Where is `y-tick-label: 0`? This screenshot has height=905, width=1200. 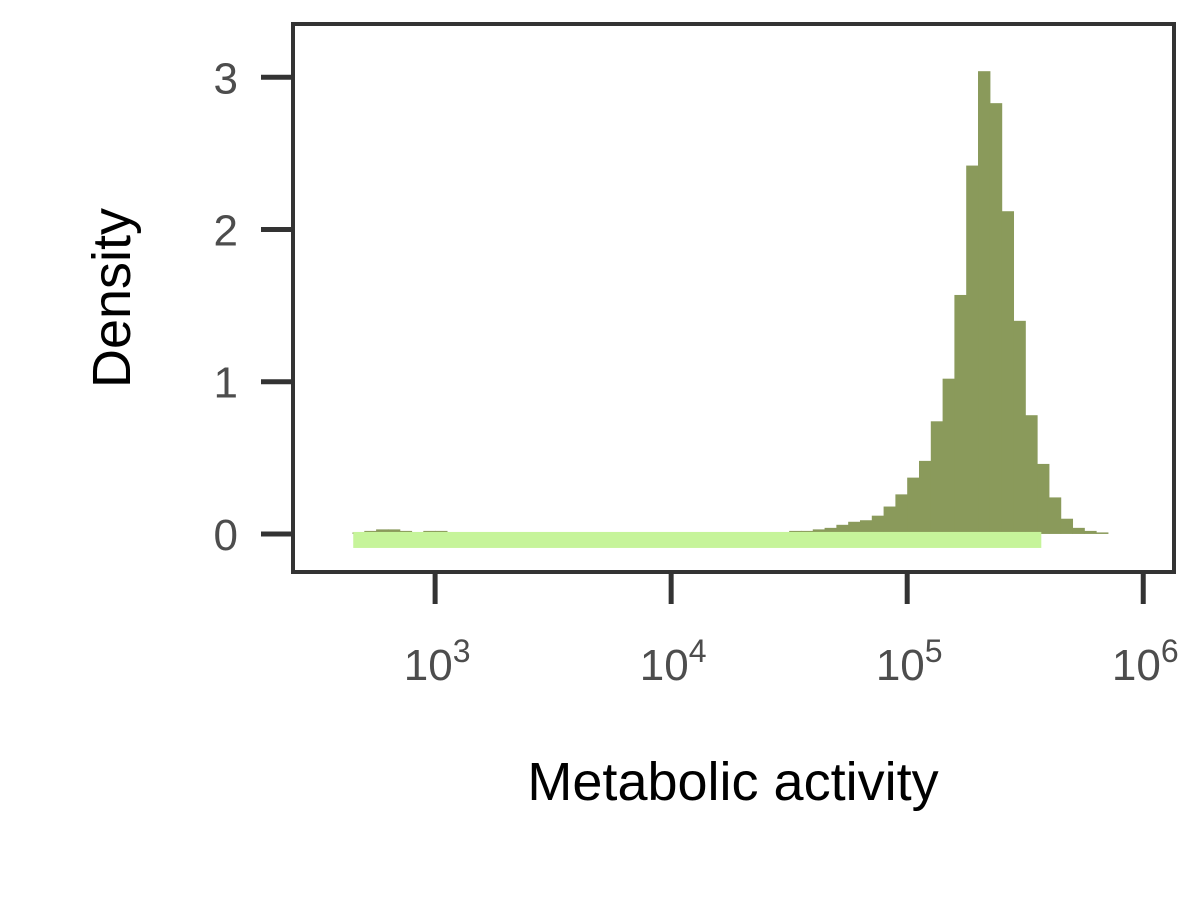 y-tick-label: 0 is located at coordinates (226, 535).